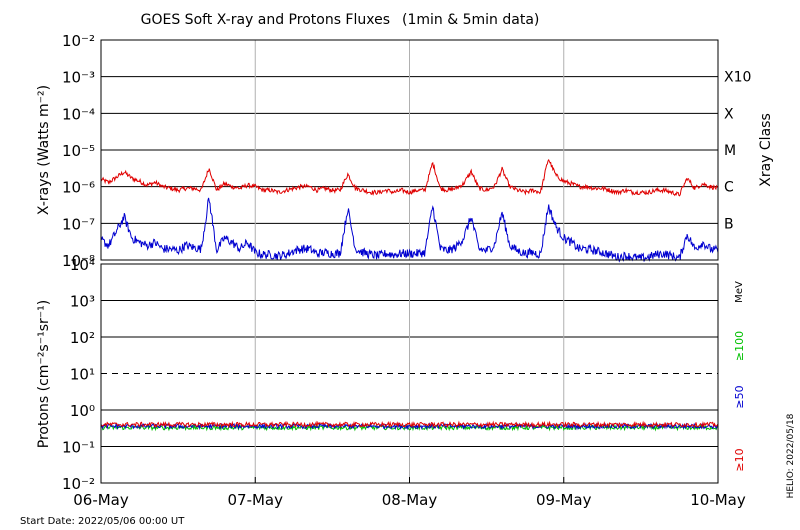 The image size is (800, 530). What do you see at coordinates (82, 302) in the screenshot?
I see `proton-y-tick-label: 10³` at bounding box center [82, 302].